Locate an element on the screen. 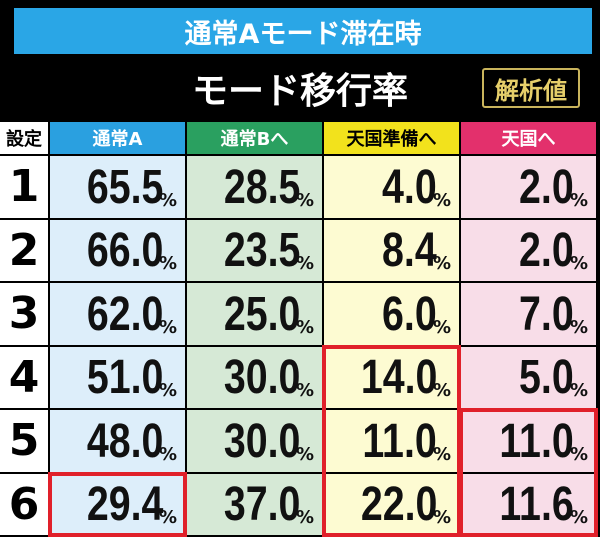 The image size is (600, 537). value: 51.0 is located at coordinates (124, 377).